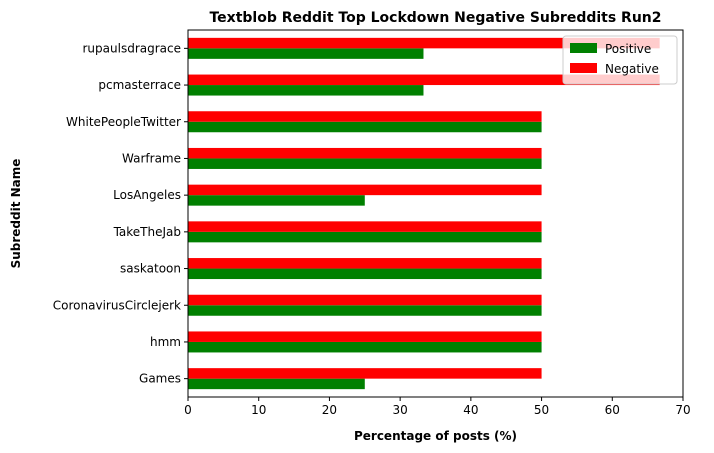  I want to click on bar-negative-takethejab, so click(365, 226).